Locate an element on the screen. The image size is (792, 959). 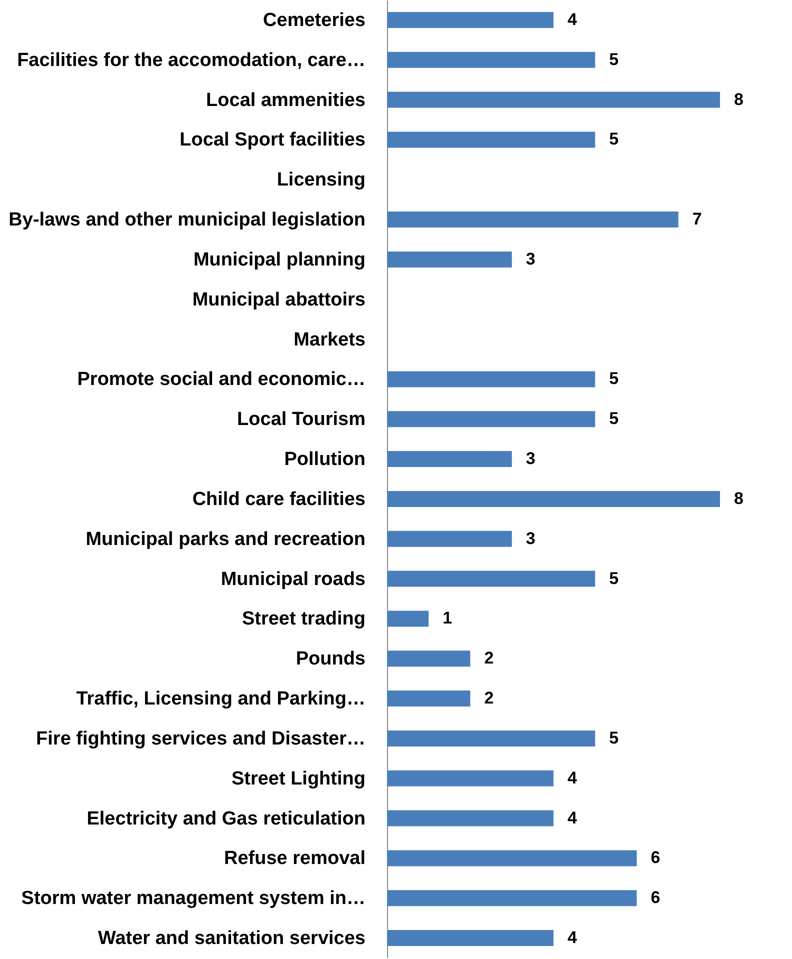
y-tick-label: Local ammenities is located at coordinates (286, 100).